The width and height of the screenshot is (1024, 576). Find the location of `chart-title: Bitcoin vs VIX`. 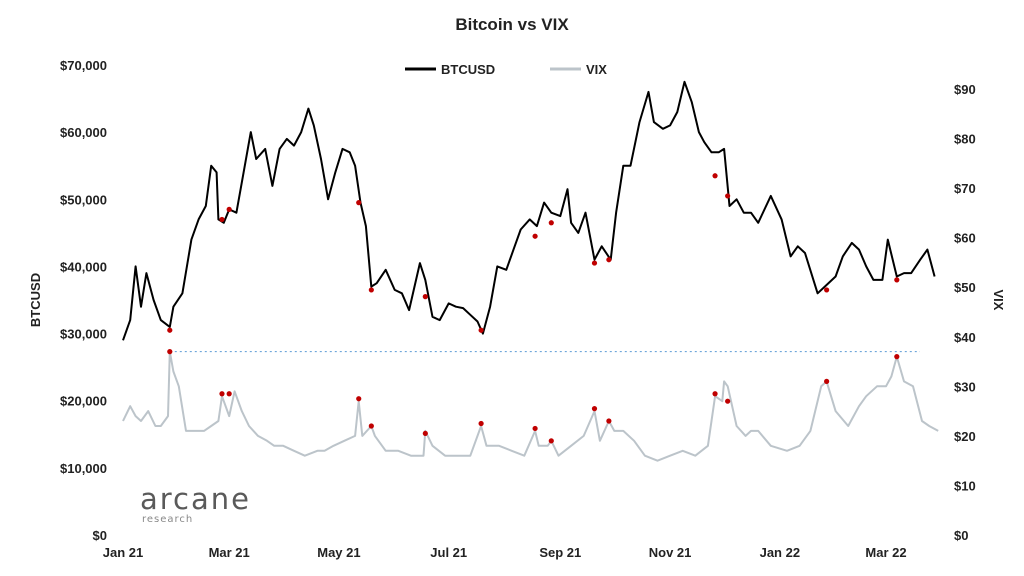

chart-title: Bitcoin vs VIX is located at coordinates (512, 24).